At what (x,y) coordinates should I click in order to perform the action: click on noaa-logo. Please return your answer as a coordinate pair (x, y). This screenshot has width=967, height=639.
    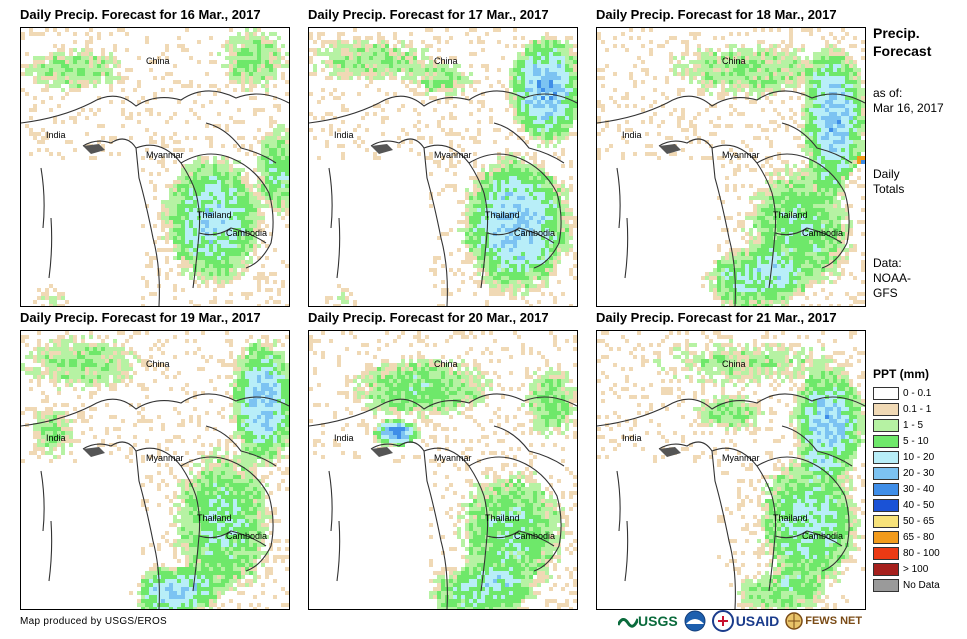
    Looking at the image, I should click on (695, 621).